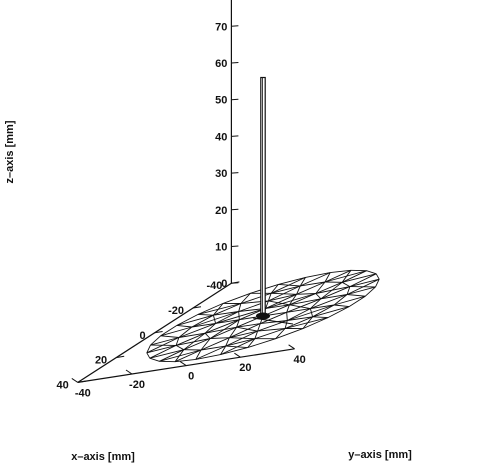  I want to click on x-tick-label: -20, so click(176, 311).